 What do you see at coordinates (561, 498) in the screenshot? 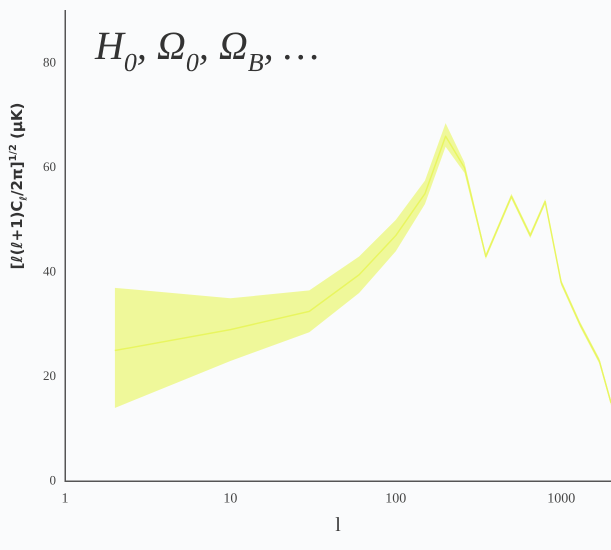
I see `x-tick-label: 1000` at bounding box center [561, 498].